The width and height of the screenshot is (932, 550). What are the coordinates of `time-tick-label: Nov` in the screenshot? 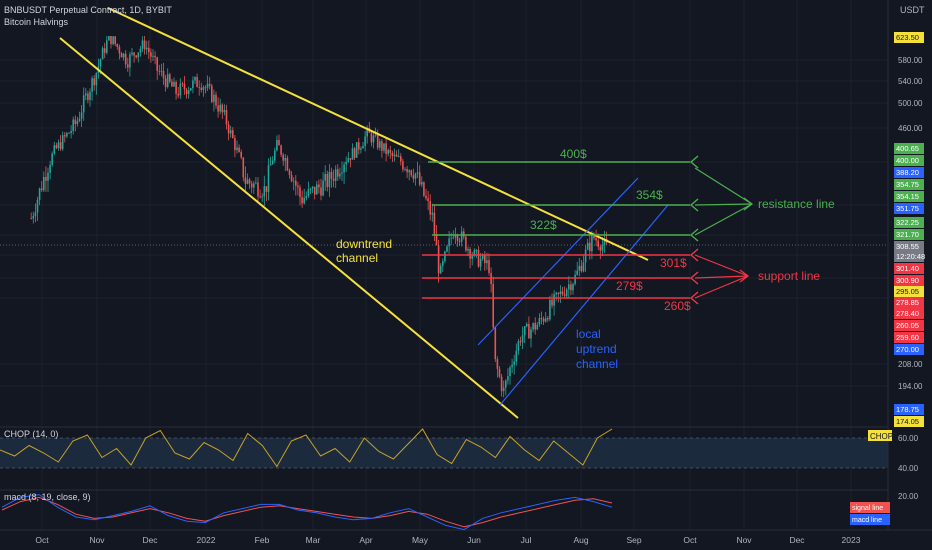 It's located at (97, 540).